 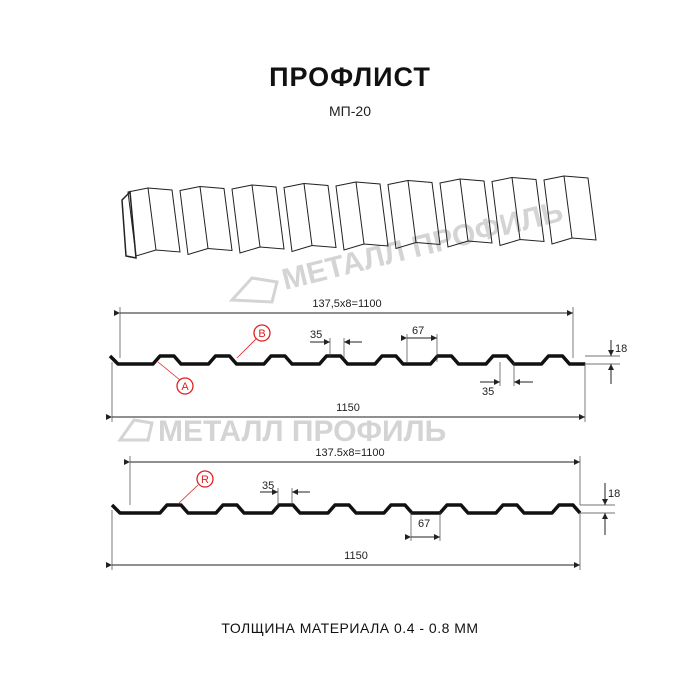 I want to click on profile-model: МП-20, so click(x=350, y=111).